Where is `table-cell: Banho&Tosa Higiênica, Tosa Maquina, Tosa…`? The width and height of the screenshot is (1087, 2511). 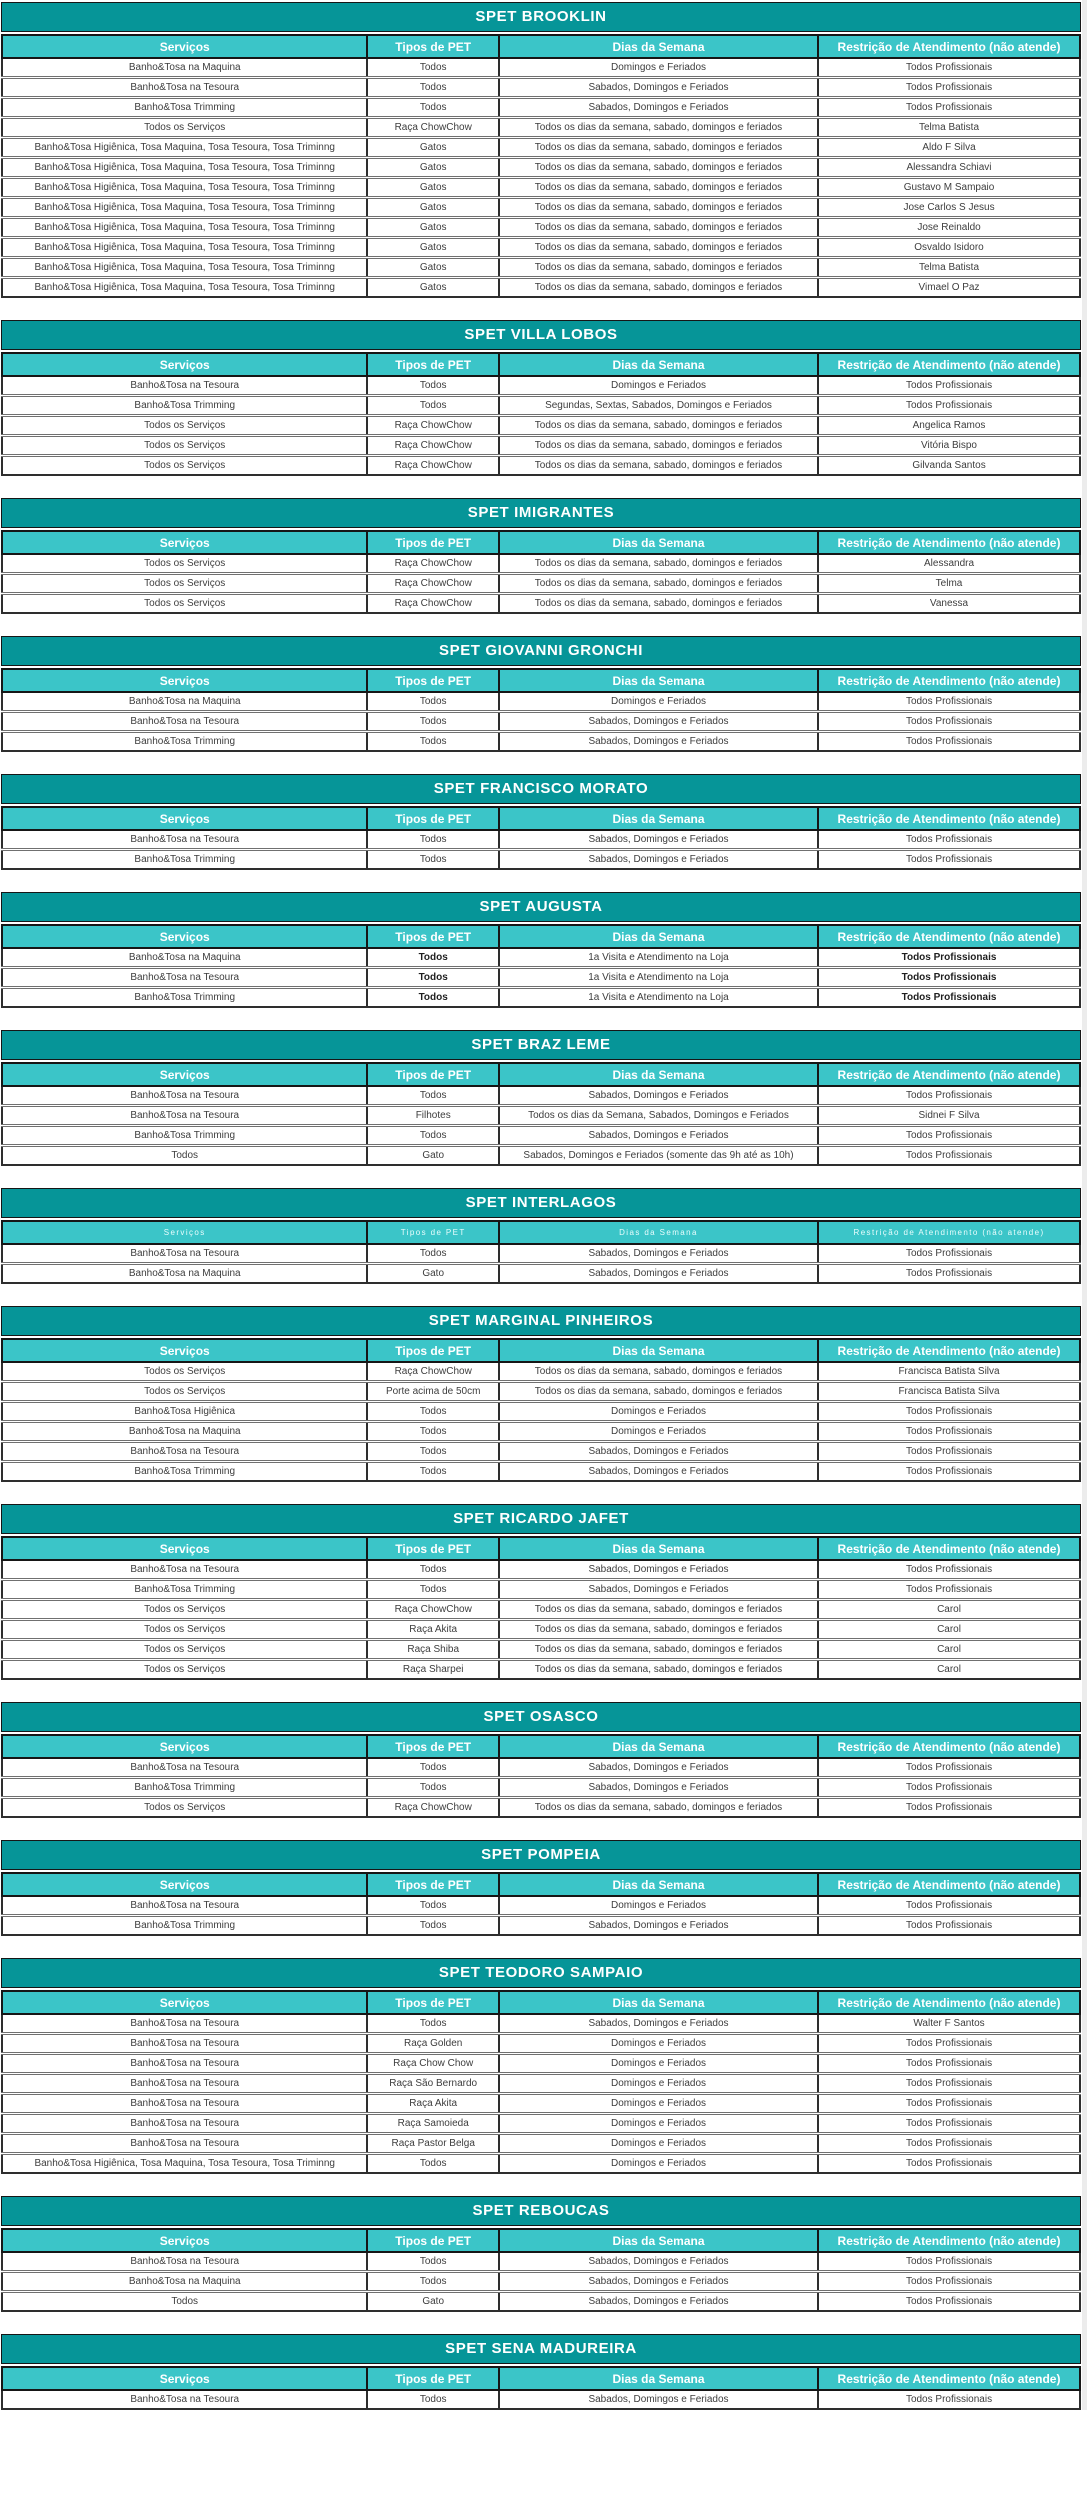 table-cell: Banho&Tosa Higiênica, Tosa Maquina, Tosa… is located at coordinates (184, 287).